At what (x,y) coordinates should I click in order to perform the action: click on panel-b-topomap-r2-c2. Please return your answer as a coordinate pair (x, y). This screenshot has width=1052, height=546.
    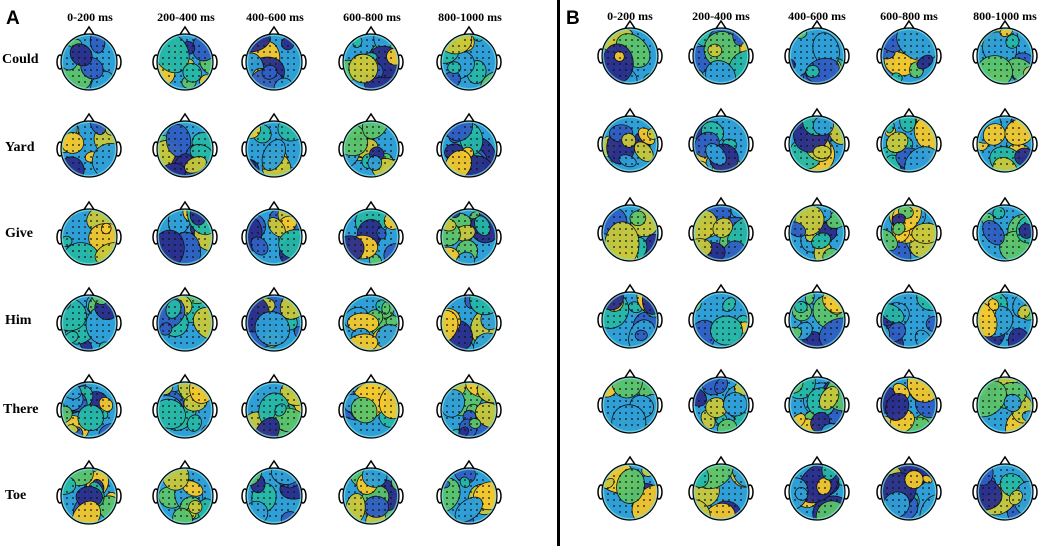
    Looking at the image, I should click on (721, 140).